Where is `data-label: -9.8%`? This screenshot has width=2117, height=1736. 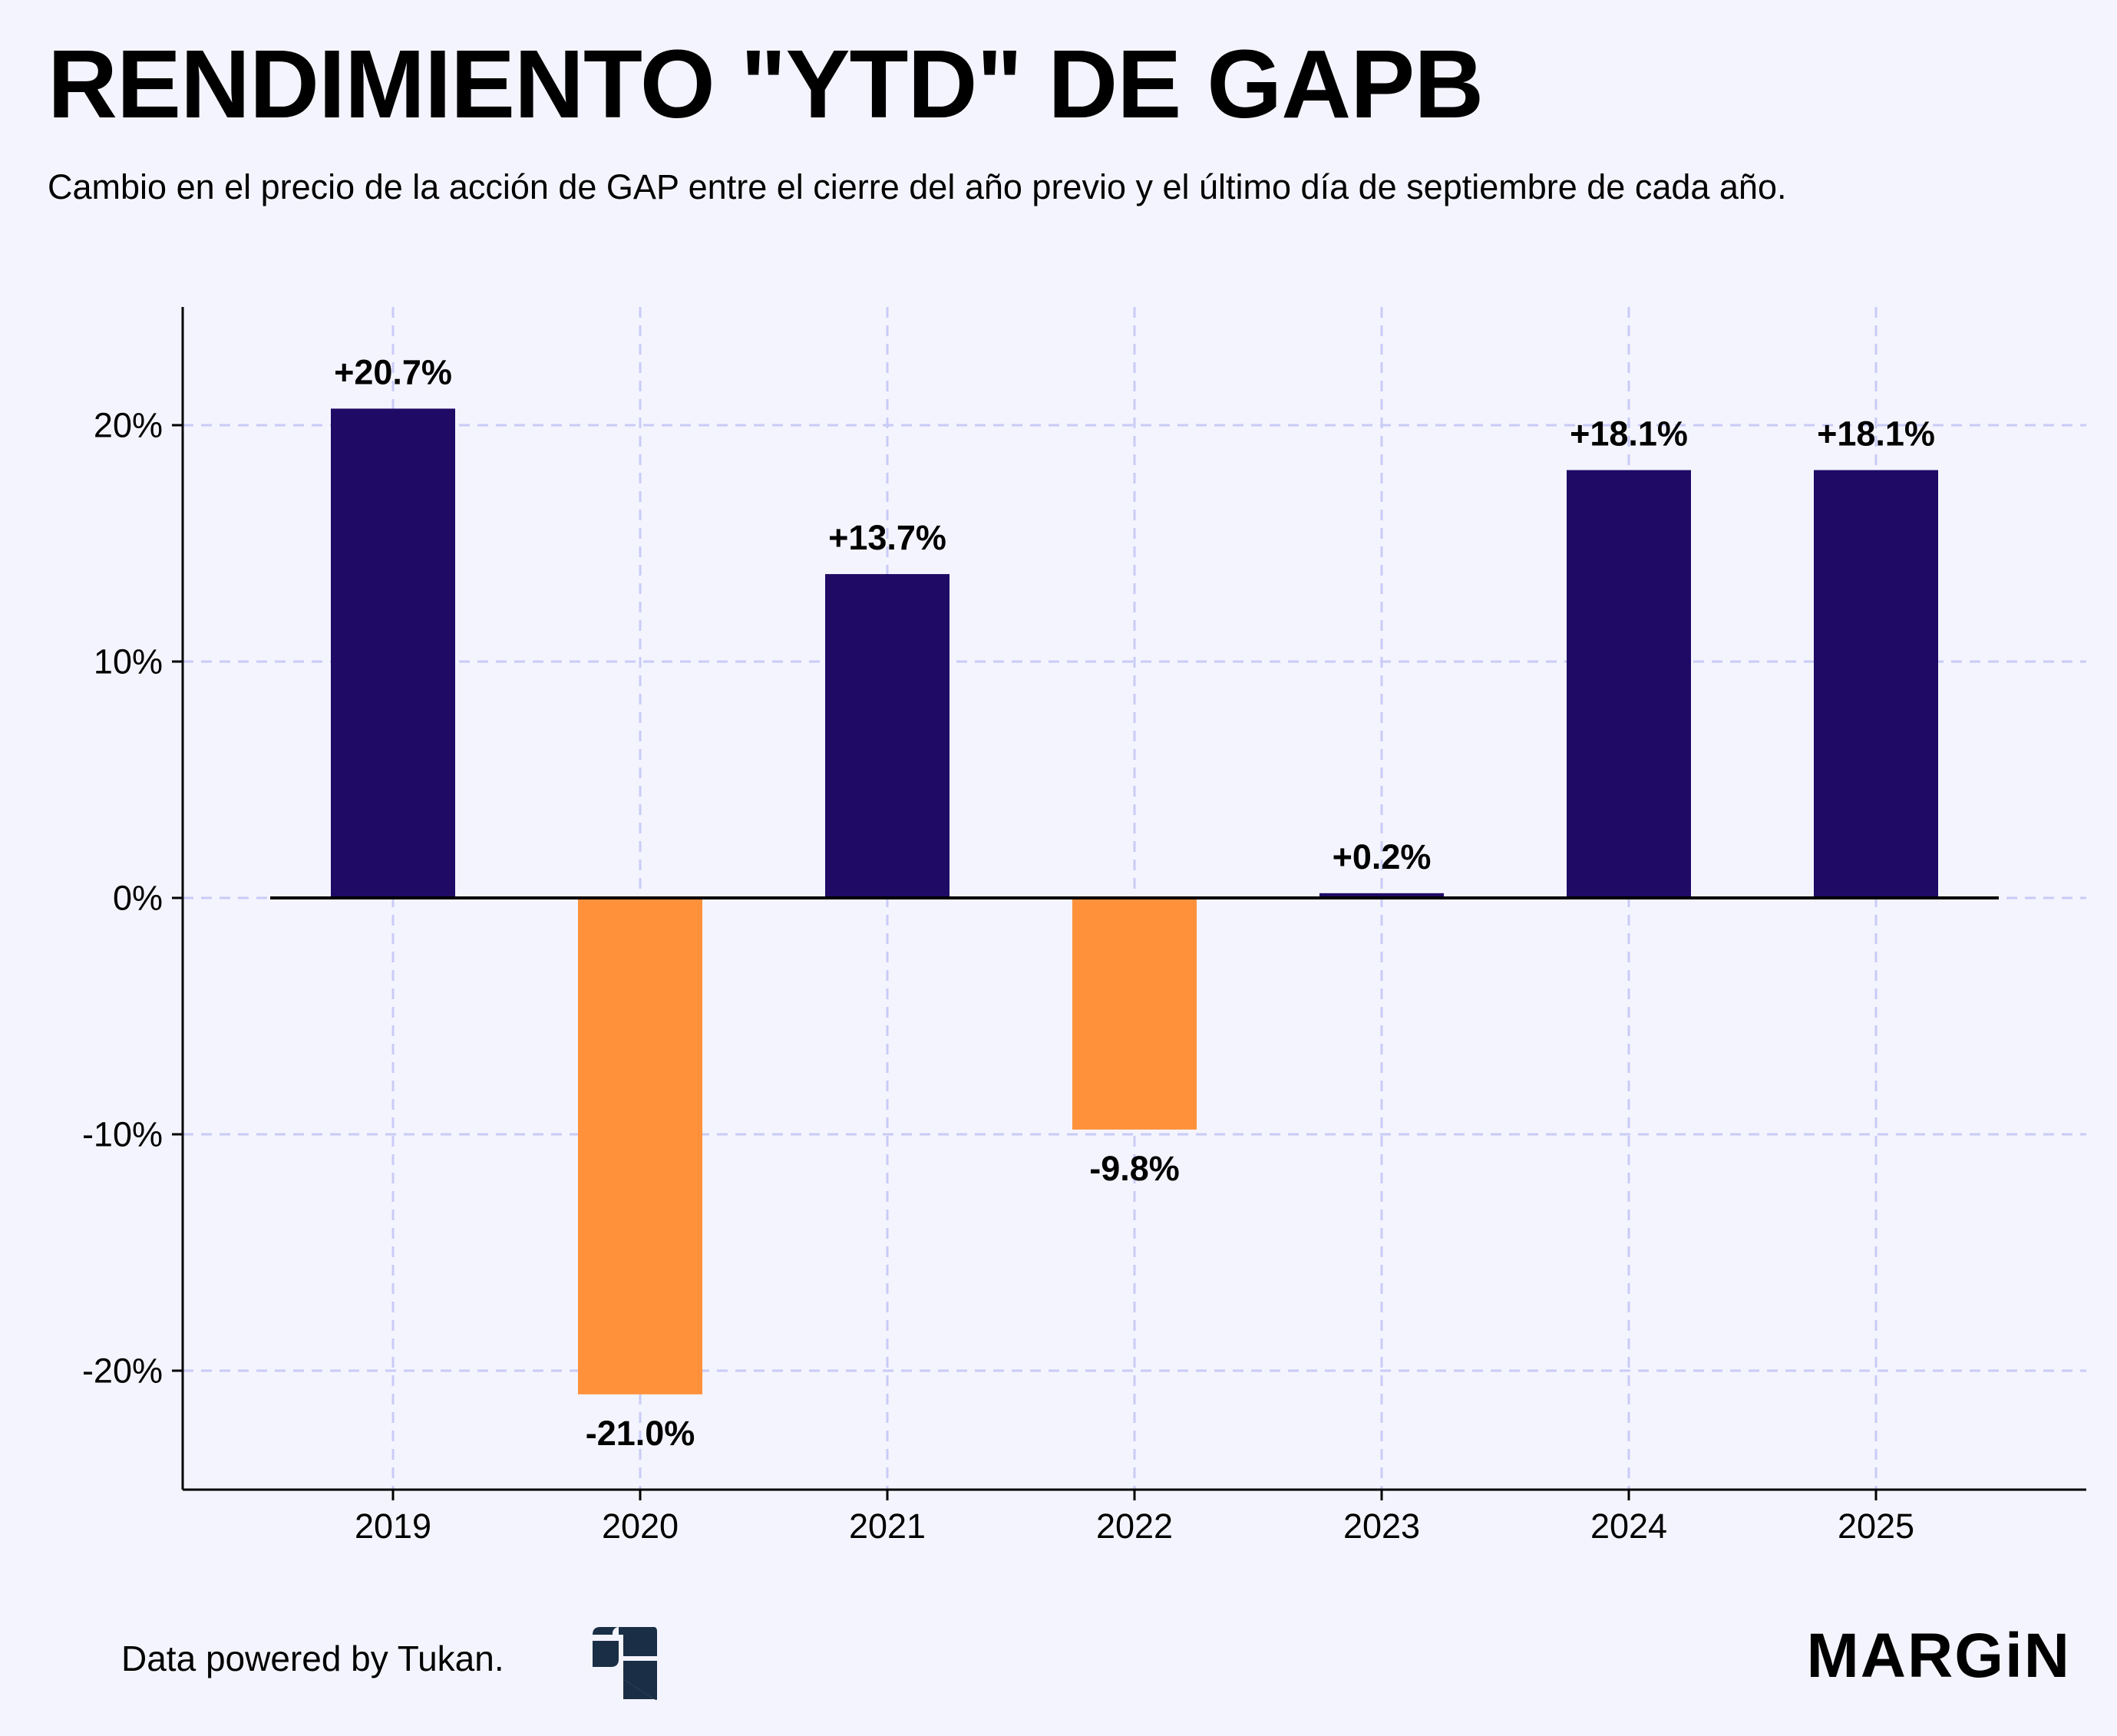
data-label: -9.8% is located at coordinates (1134, 1169).